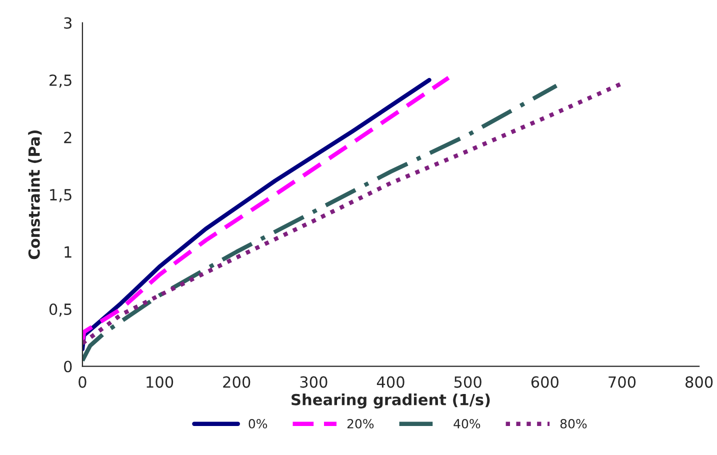  Describe the element at coordinates (544, 382) in the screenshot. I see `x-tick-label: 600` at that location.